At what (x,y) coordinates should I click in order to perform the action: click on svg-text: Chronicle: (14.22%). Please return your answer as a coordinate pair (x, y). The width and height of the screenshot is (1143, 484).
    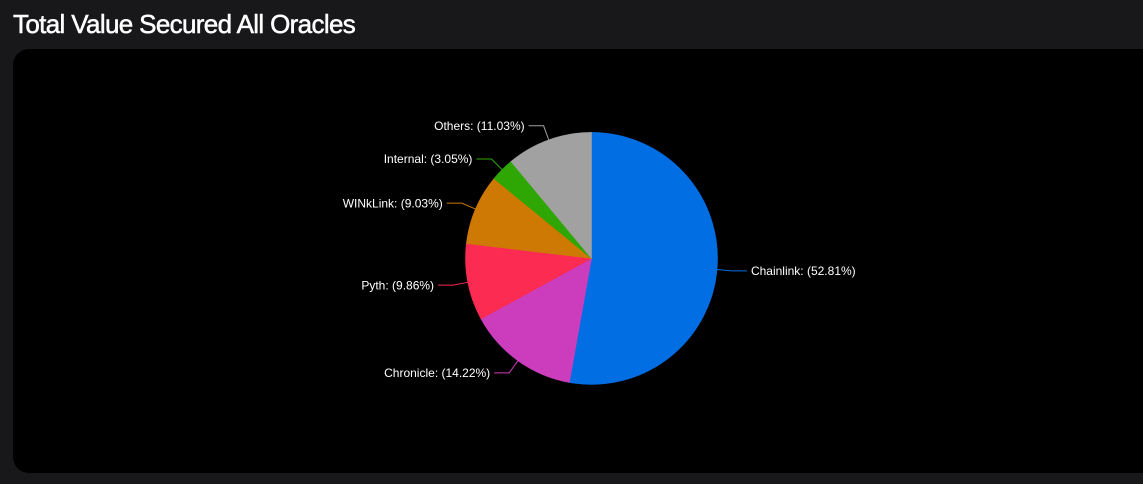
    Looking at the image, I should click on (437, 373).